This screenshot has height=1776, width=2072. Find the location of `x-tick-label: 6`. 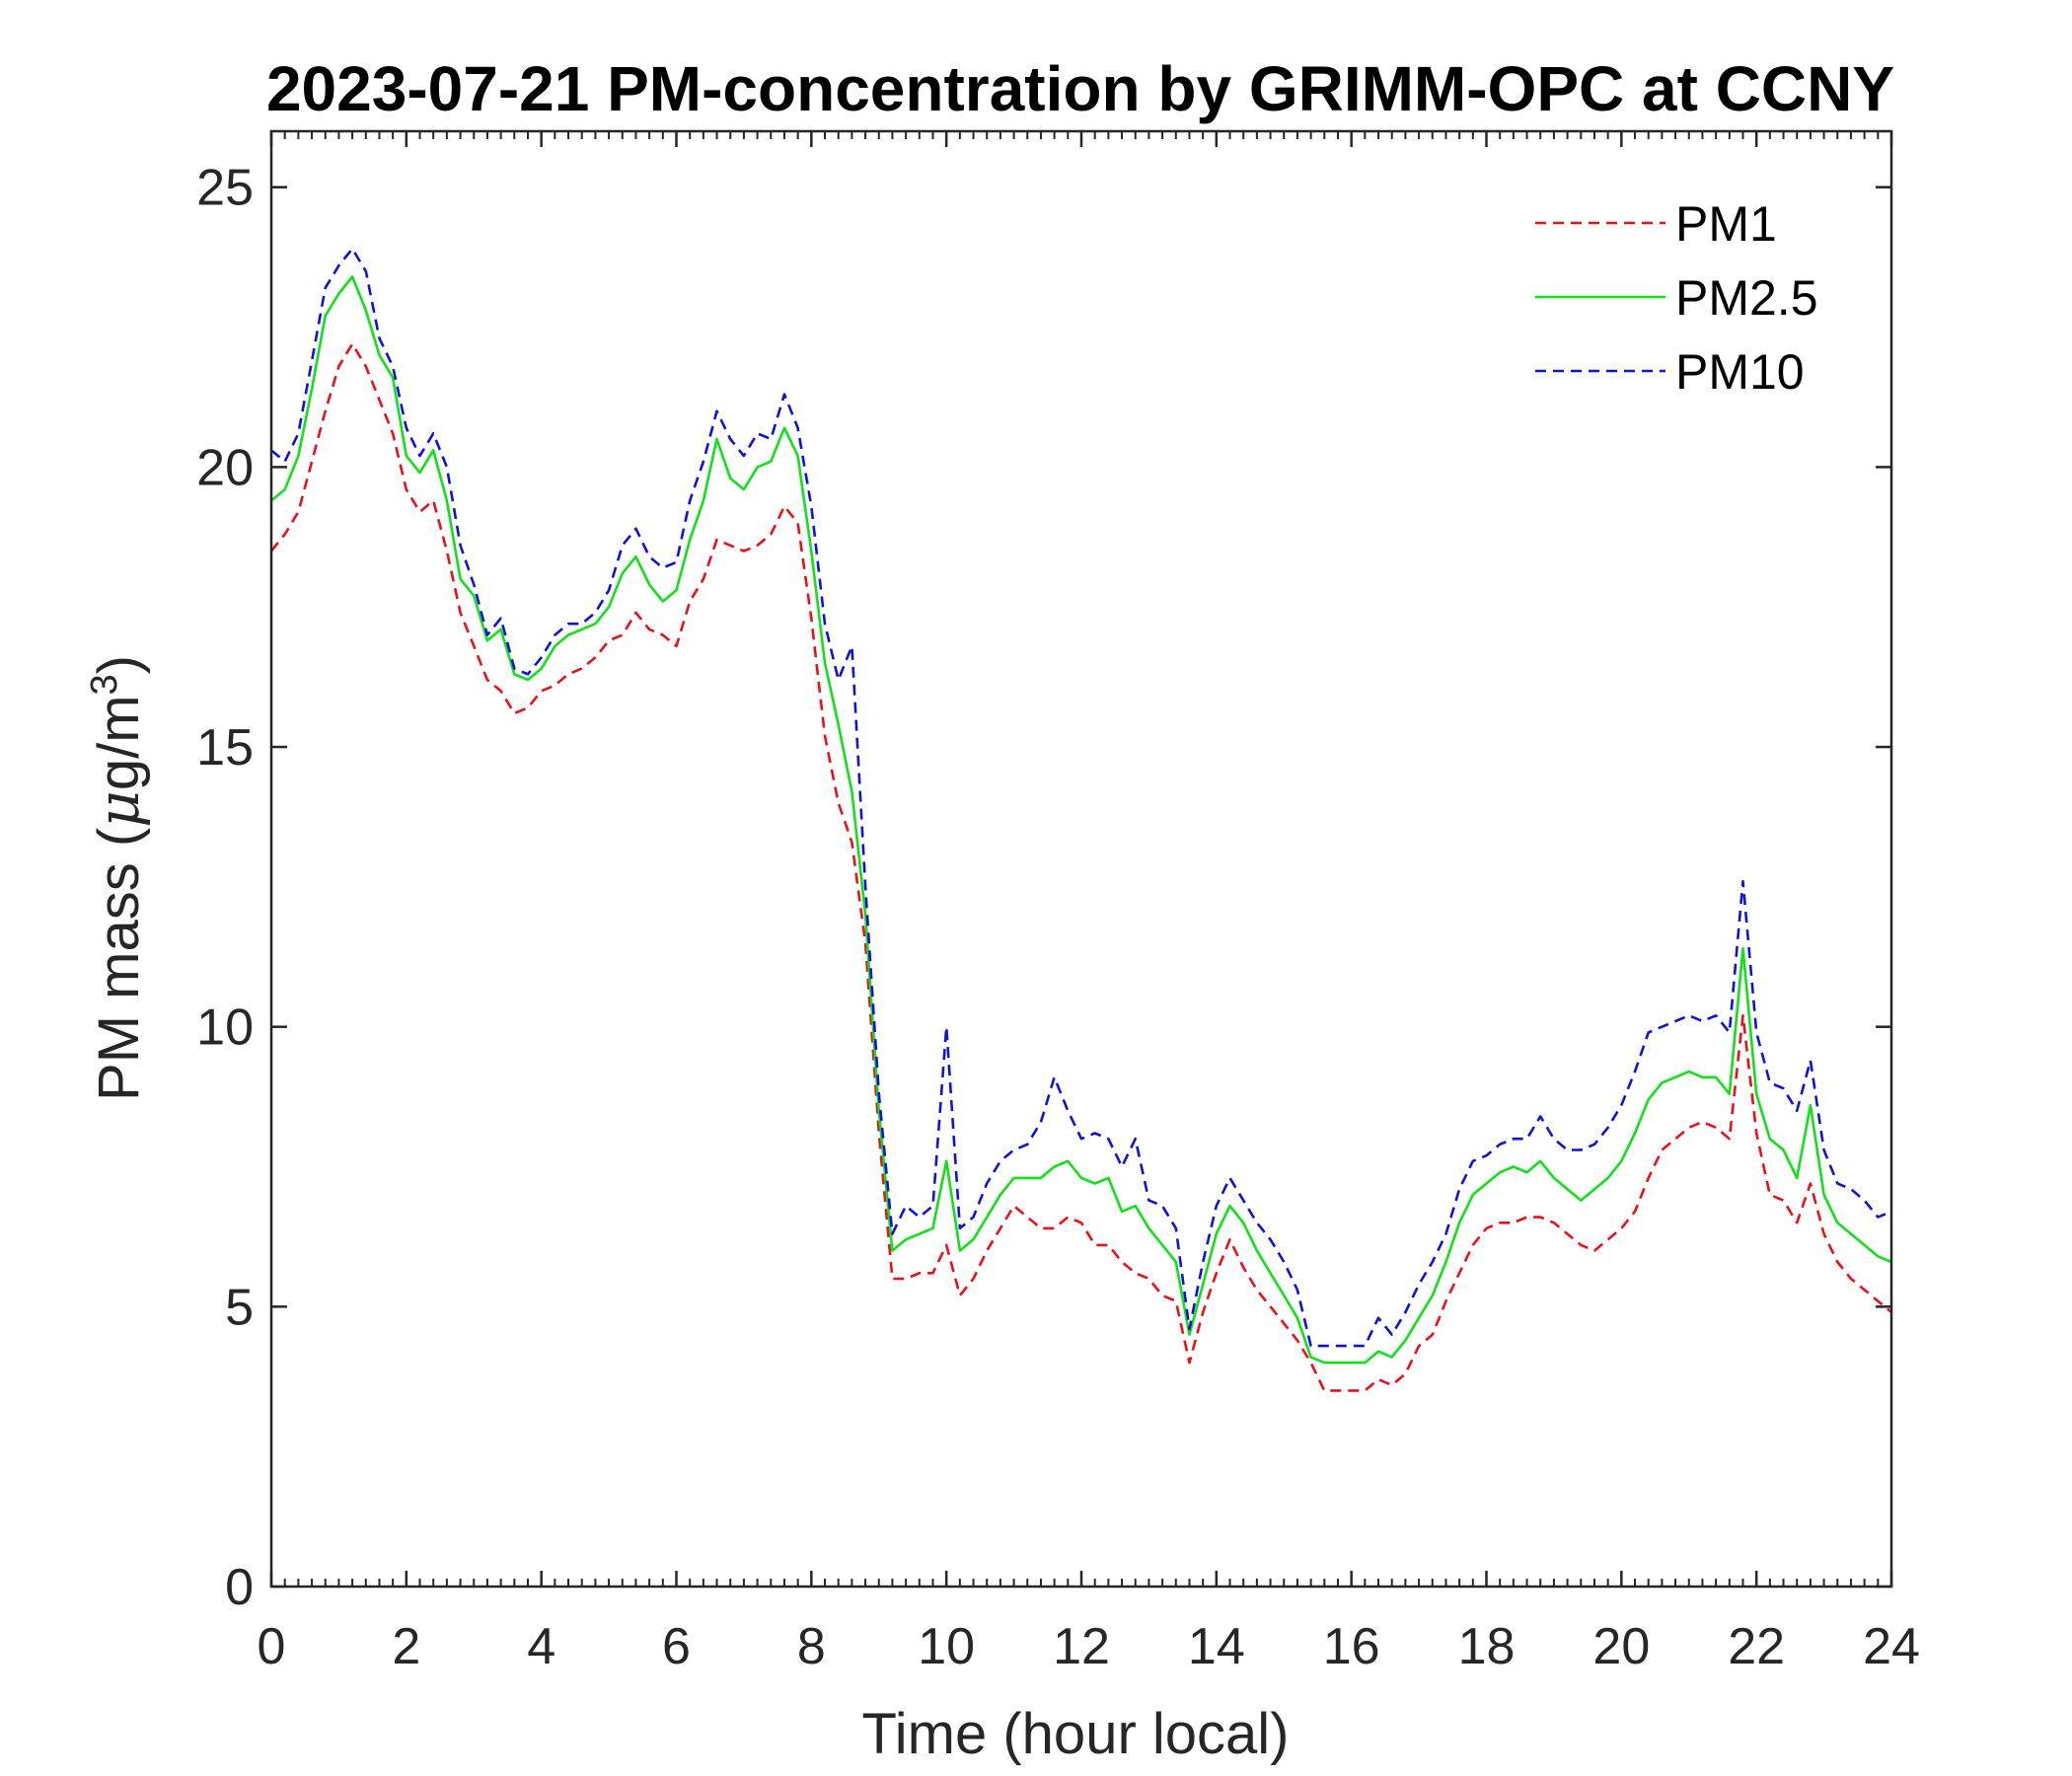

x-tick-label: 6 is located at coordinates (677, 1647).